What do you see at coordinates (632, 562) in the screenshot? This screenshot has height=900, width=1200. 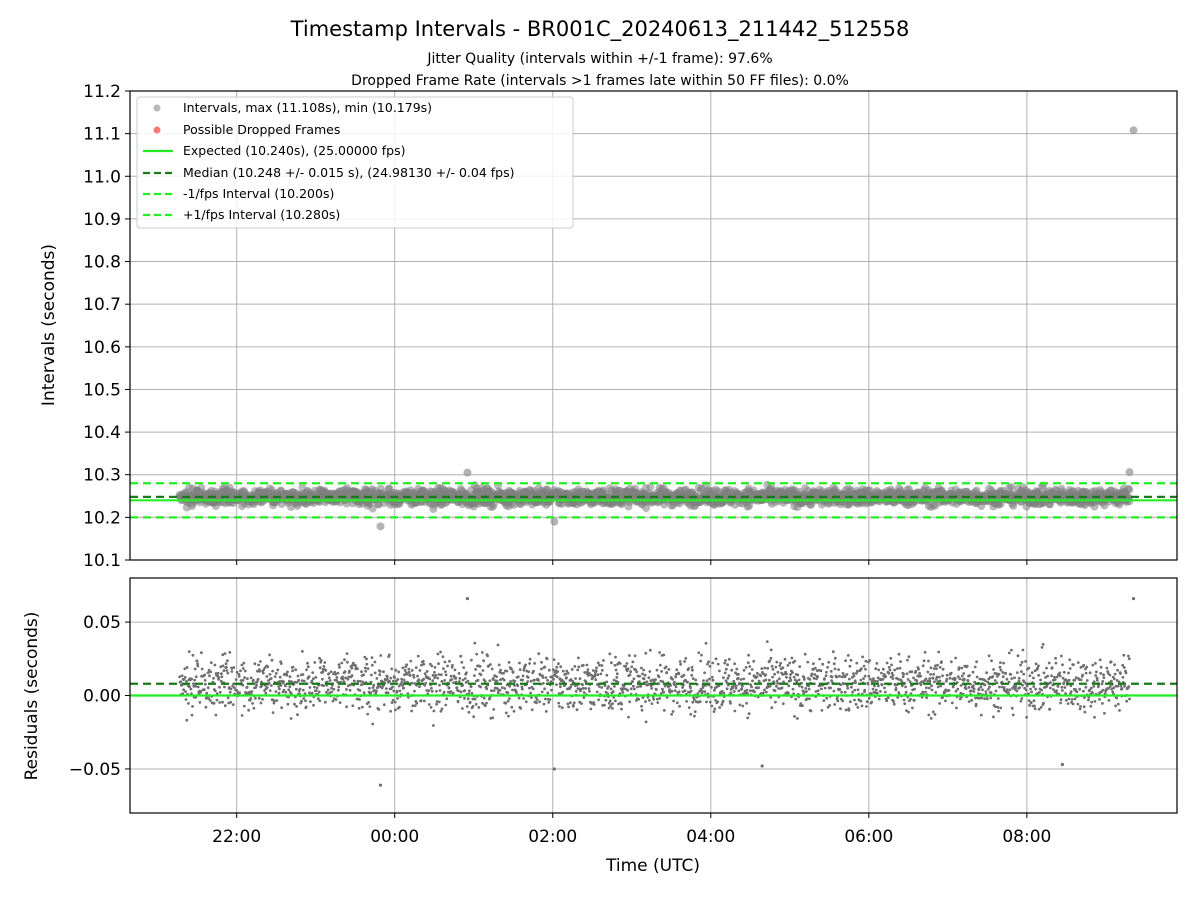 I see `top-panel-x-ticks` at bounding box center [632, 562].